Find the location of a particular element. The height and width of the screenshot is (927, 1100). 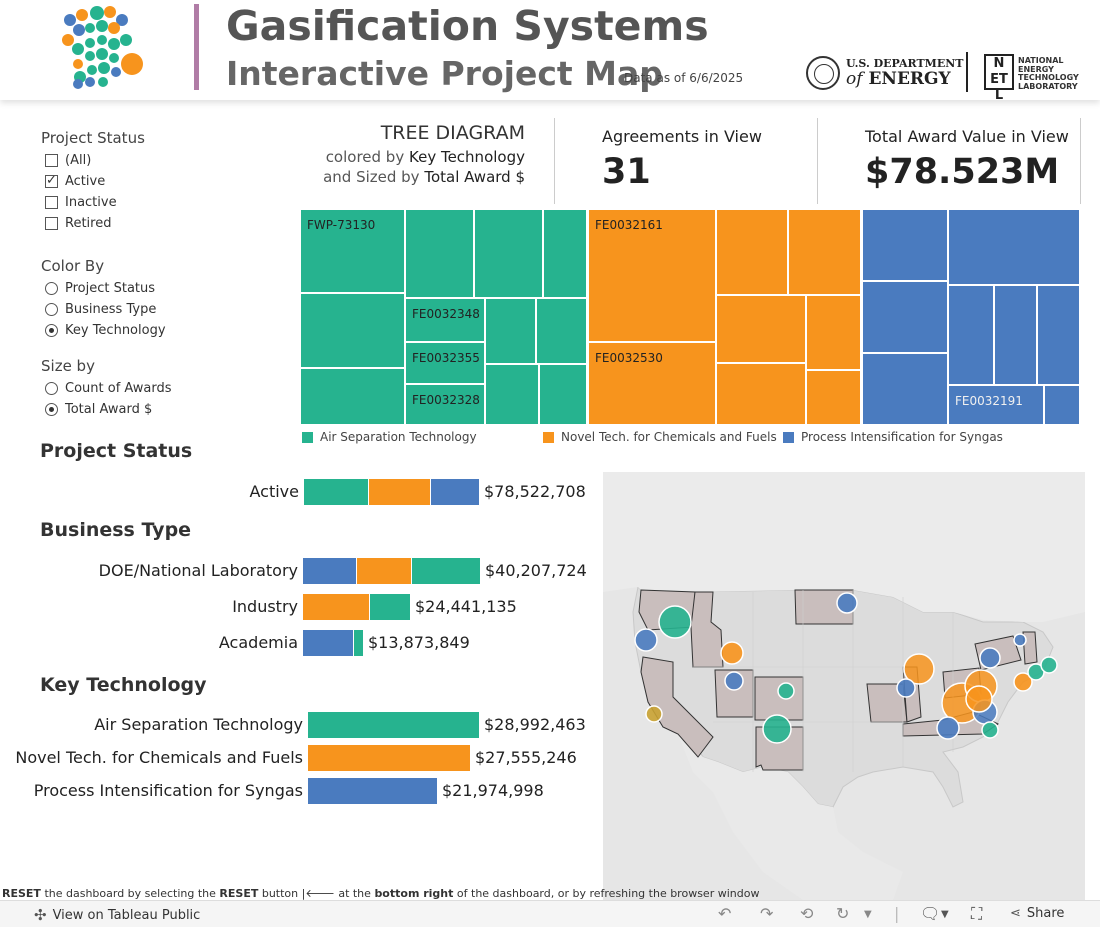

bar-row: Active $78,522,708 is located at coordinates (550, 492).